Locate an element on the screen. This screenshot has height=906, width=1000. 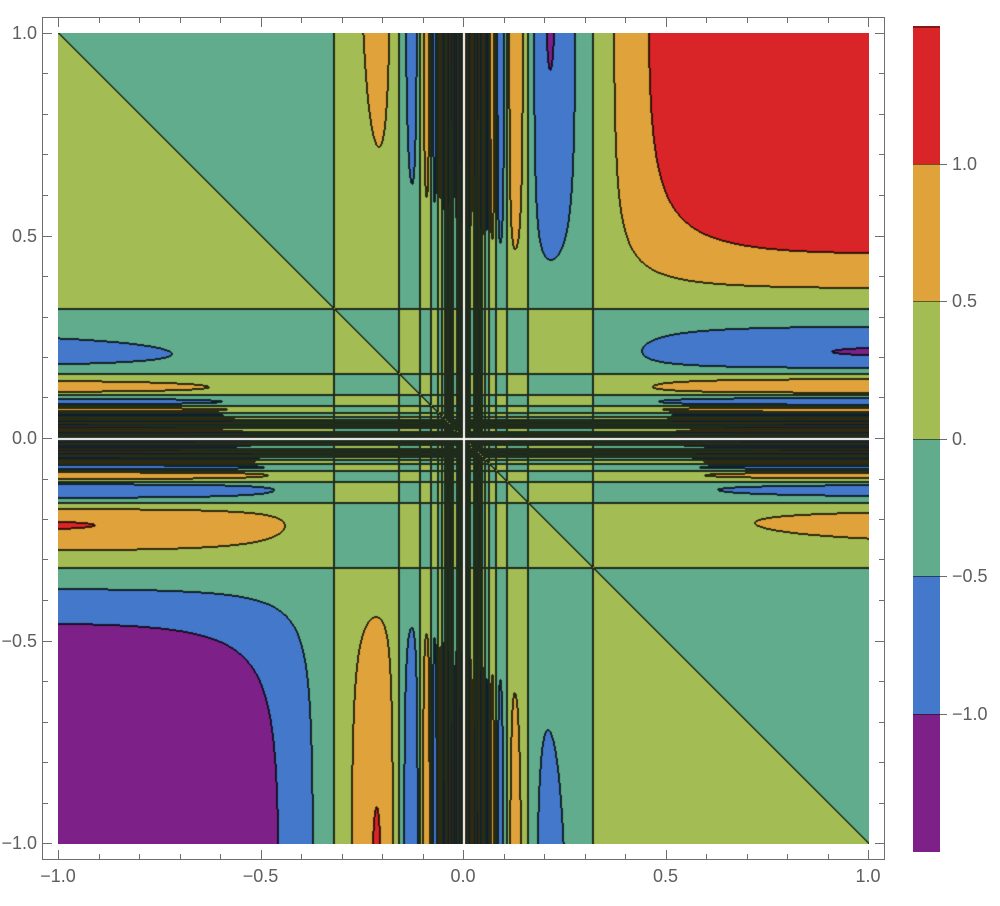
y-axis-tick-label: −1.0 is located at coordinates (19, 843).